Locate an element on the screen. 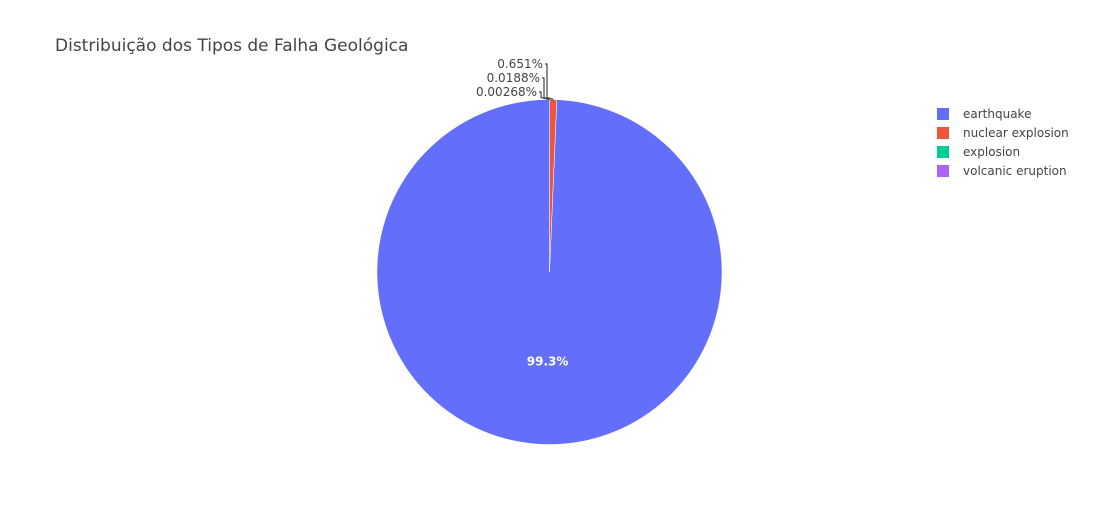  legend-label-nuclear-explosion: nuclear explosion is located at coordinates (1016, 133).